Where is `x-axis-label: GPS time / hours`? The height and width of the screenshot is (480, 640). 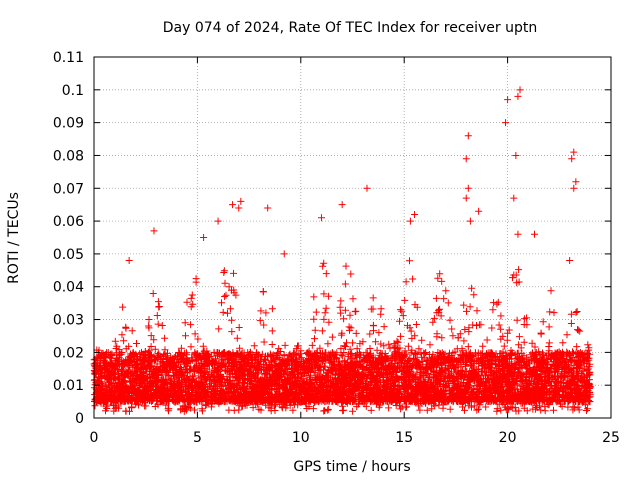
x-axis-label: GPS time / hours is located at coordinates (351, 467).